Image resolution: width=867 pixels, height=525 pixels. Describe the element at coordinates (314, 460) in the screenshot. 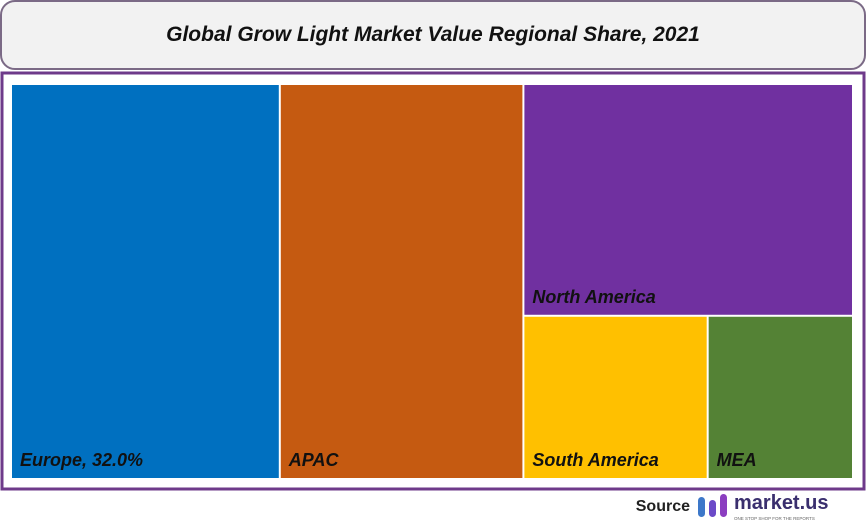

I see `tile-label: APAC` at that location.